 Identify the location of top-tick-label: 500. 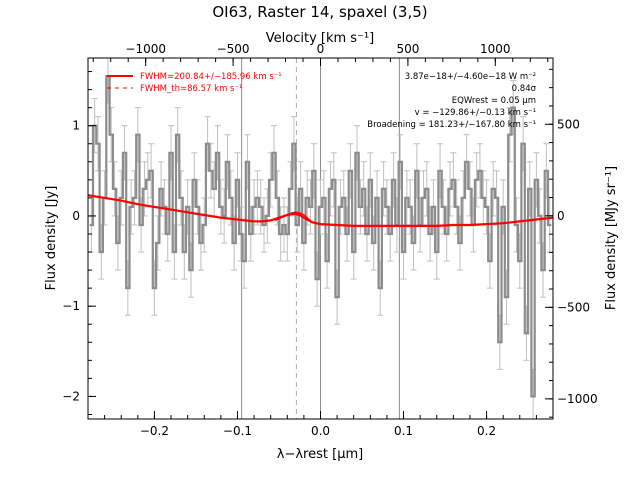
(407, 49).